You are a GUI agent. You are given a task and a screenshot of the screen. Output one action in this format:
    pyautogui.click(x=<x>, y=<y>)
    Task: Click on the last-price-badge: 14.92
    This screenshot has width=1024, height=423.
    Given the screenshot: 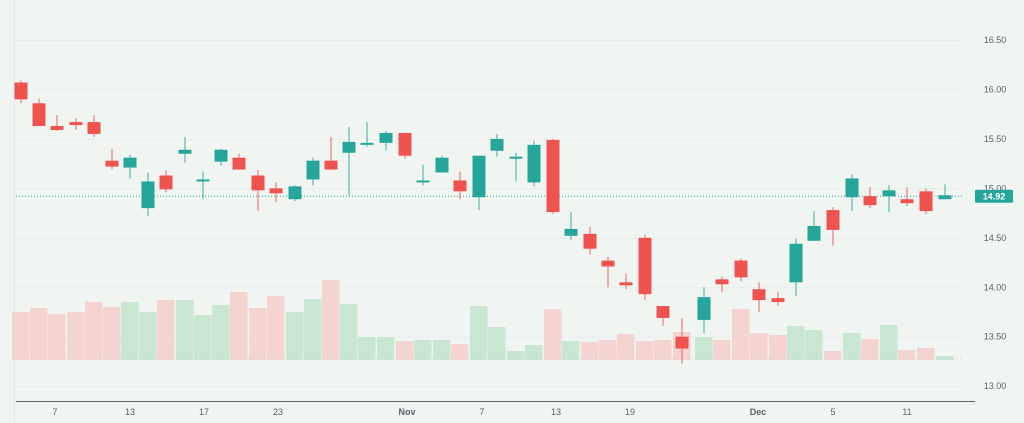 What is the action you would take?
    pyautogui.click(x=994, y=196)
    